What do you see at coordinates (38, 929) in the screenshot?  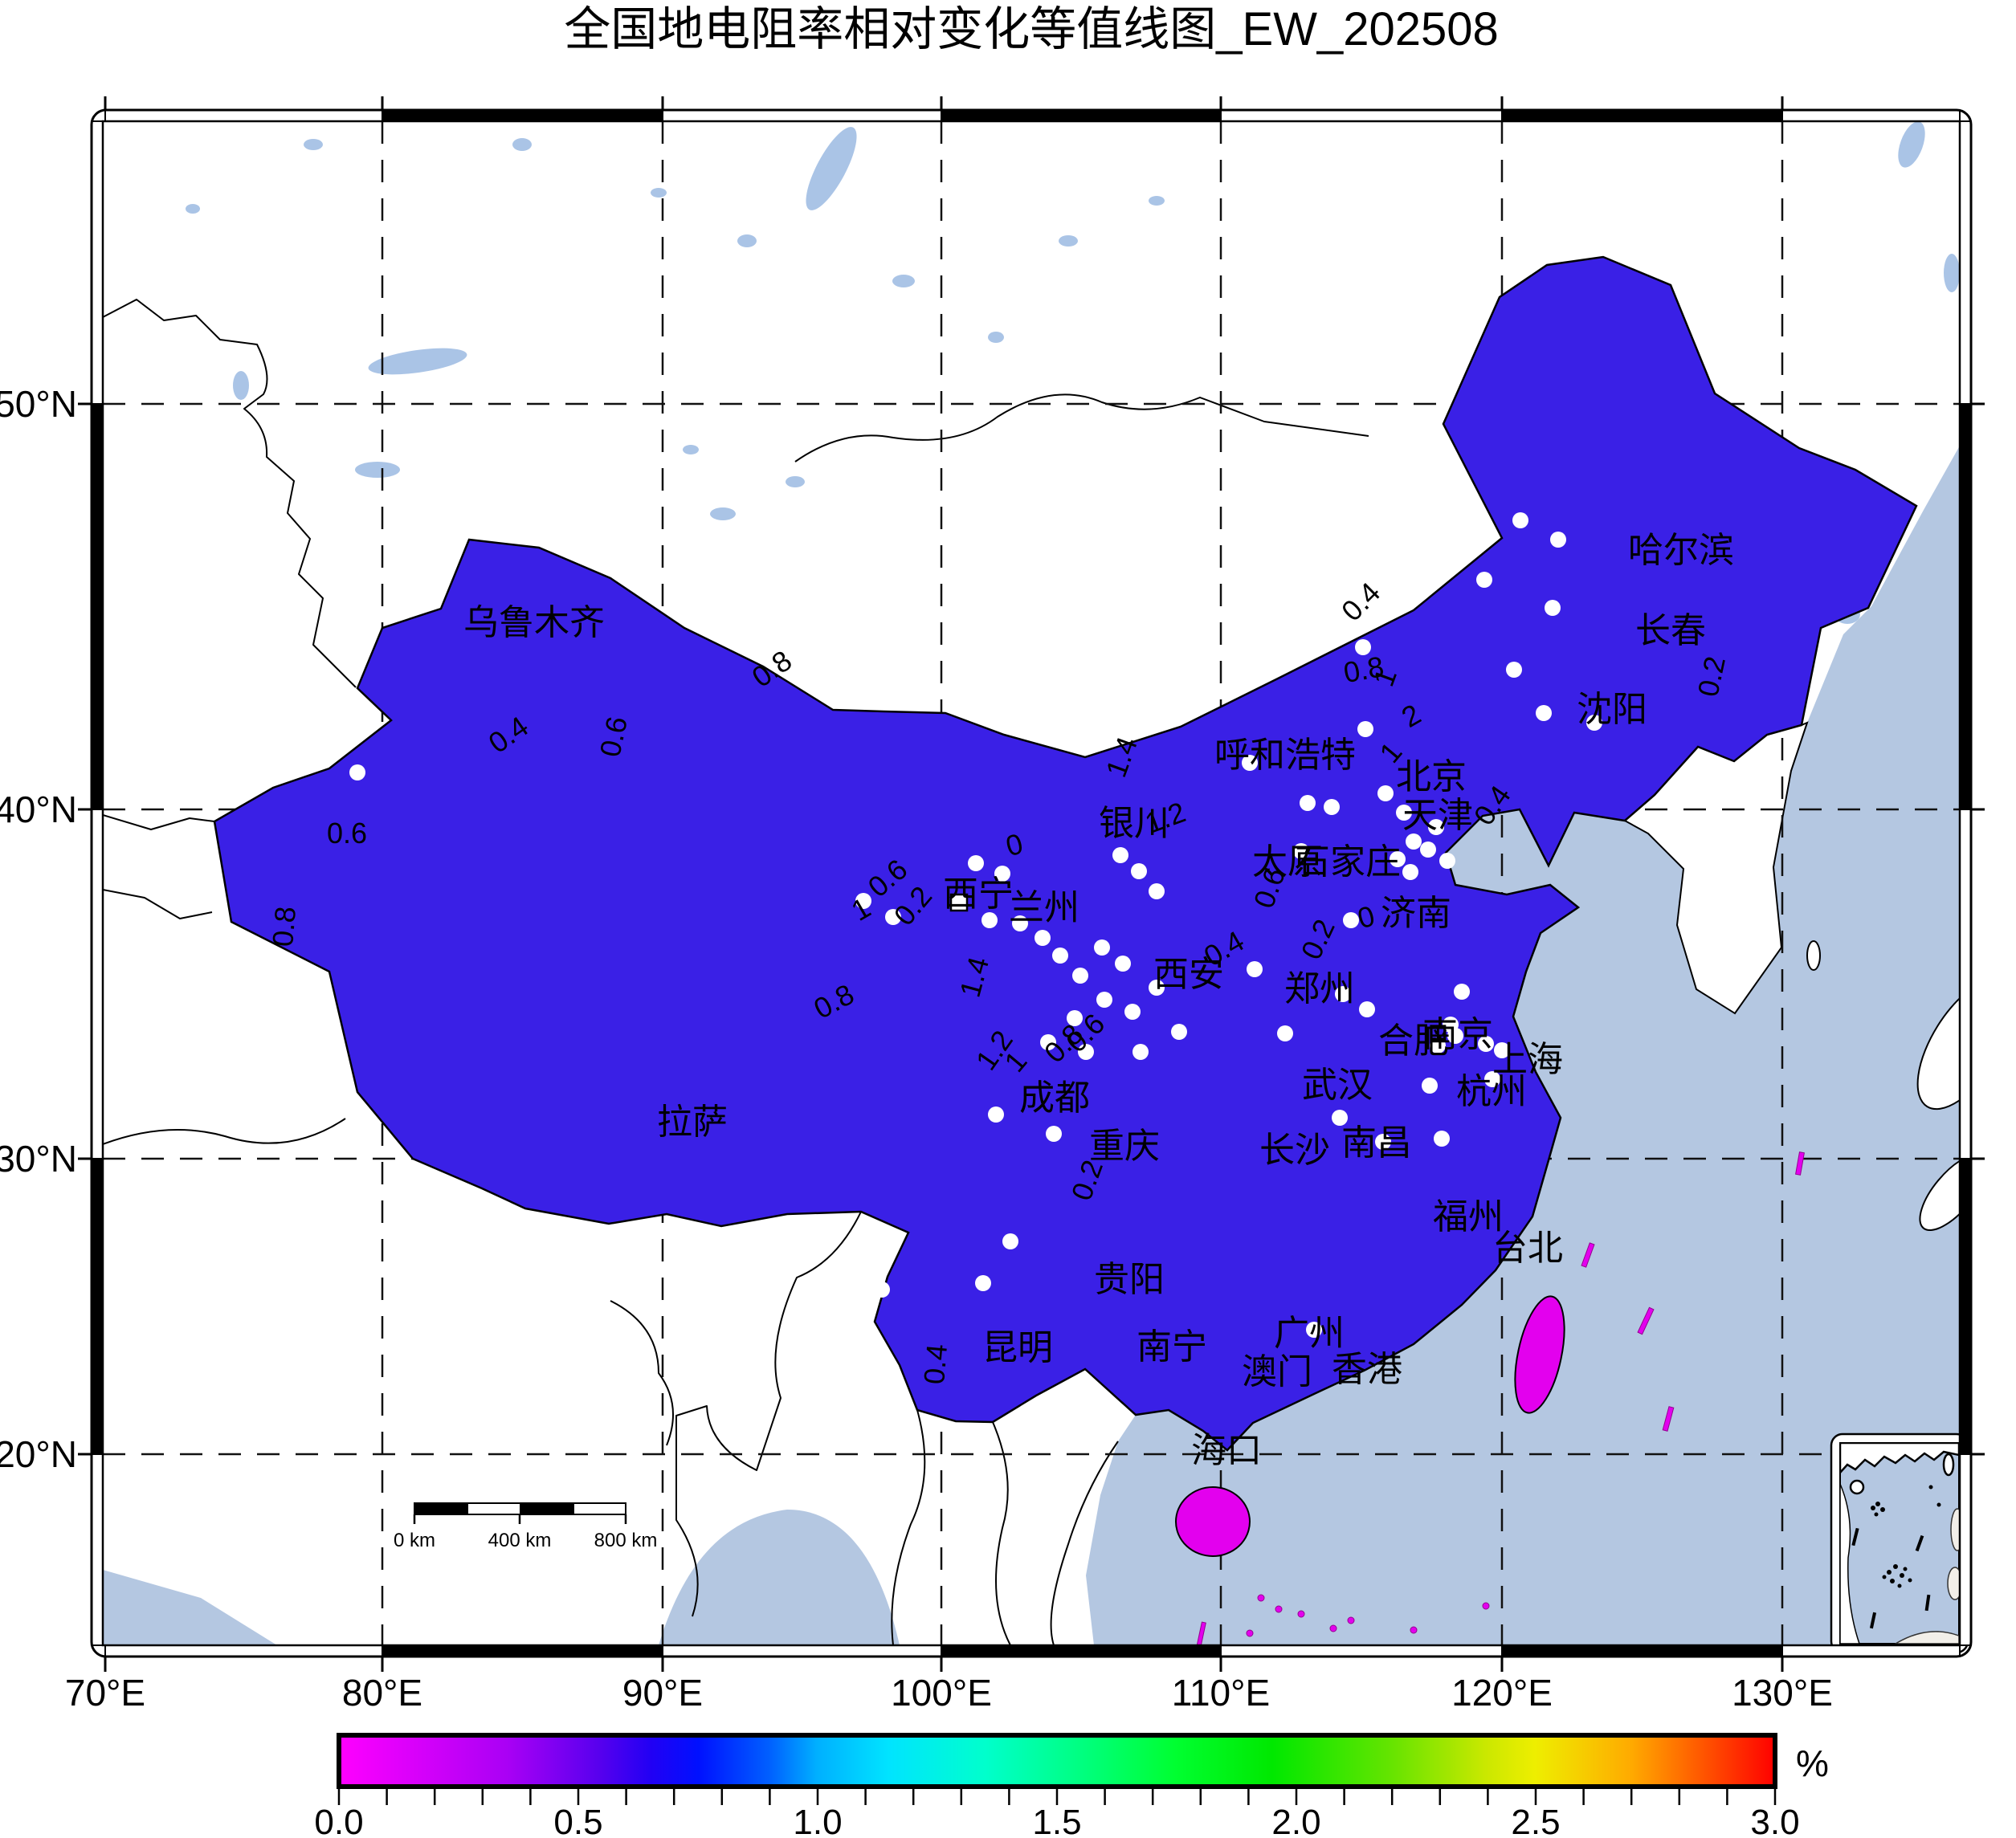 I see `latitude-labels: 50°N 40°N 30°N 20°N` at bounding box center [38, 929].